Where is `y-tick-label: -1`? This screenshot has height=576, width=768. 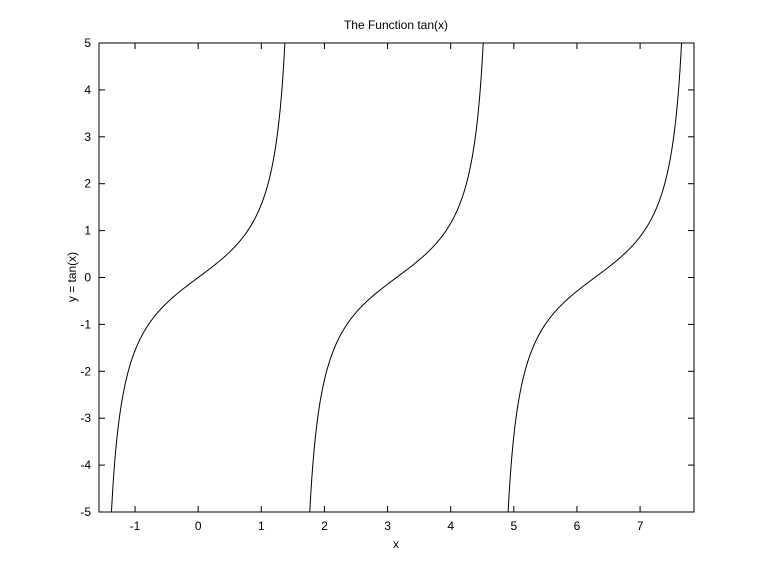
y-tick-label: -1 is located at coordinates (85, 324).